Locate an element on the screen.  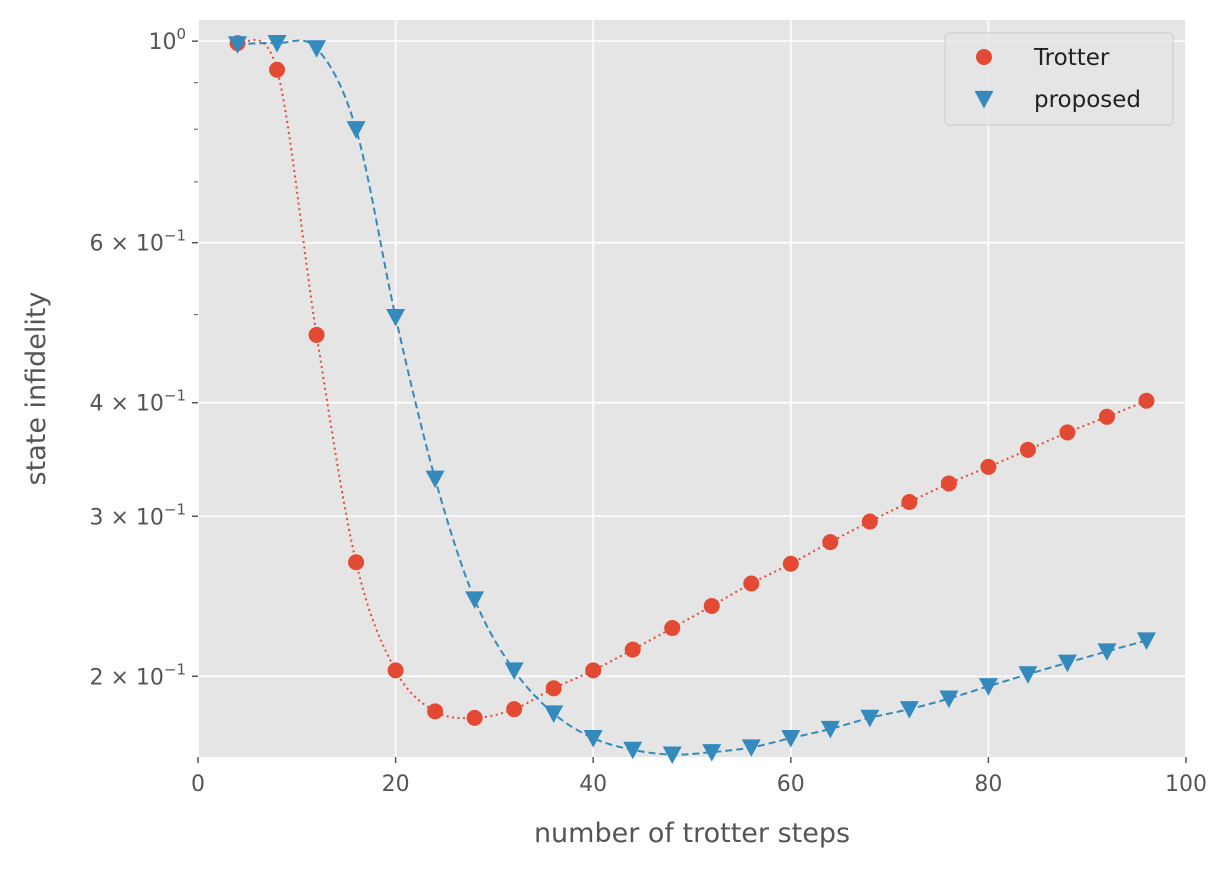
legend-box is located at coordinates (1059, 79).